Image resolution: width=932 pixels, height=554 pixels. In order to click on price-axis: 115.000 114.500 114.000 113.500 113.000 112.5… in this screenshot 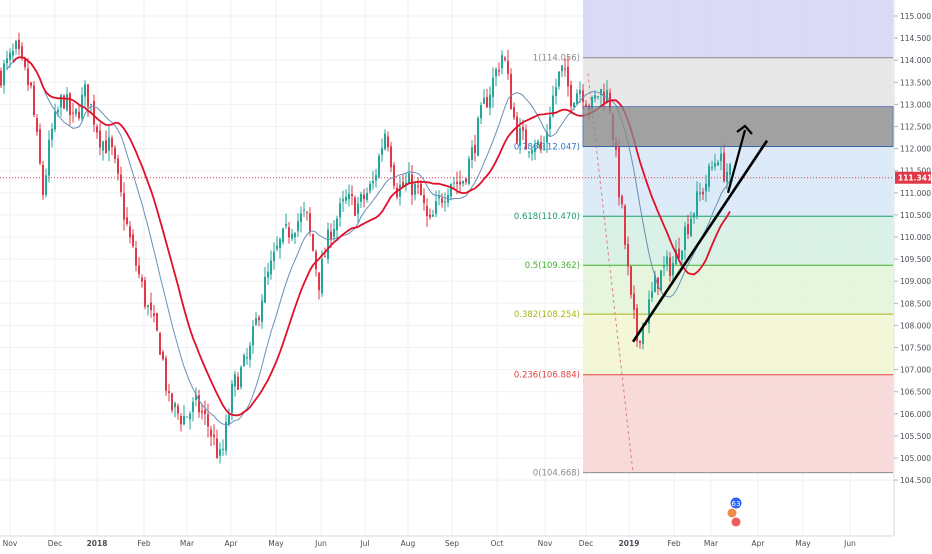, I will do `click(912, 268)`.